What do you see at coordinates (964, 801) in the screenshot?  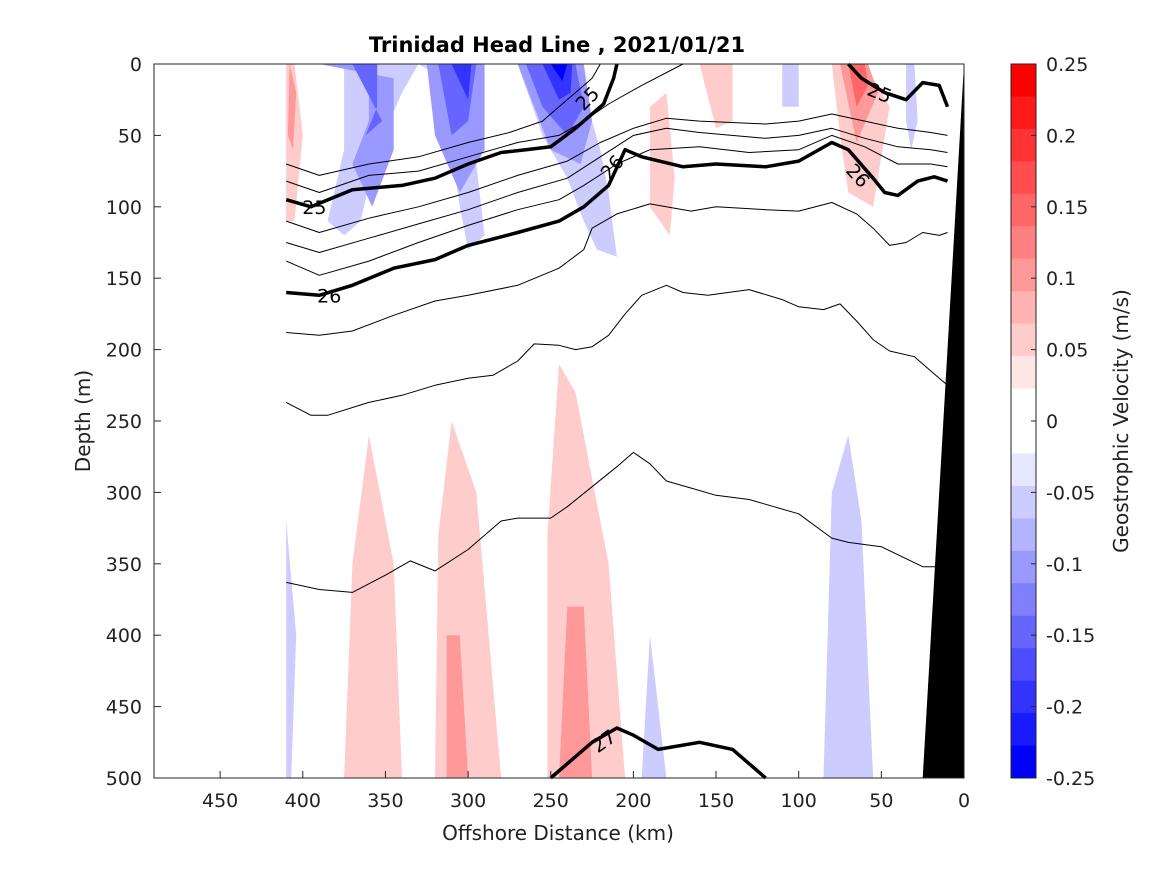 I see `x-tick-label: 0` at bounding box center [964, 801].